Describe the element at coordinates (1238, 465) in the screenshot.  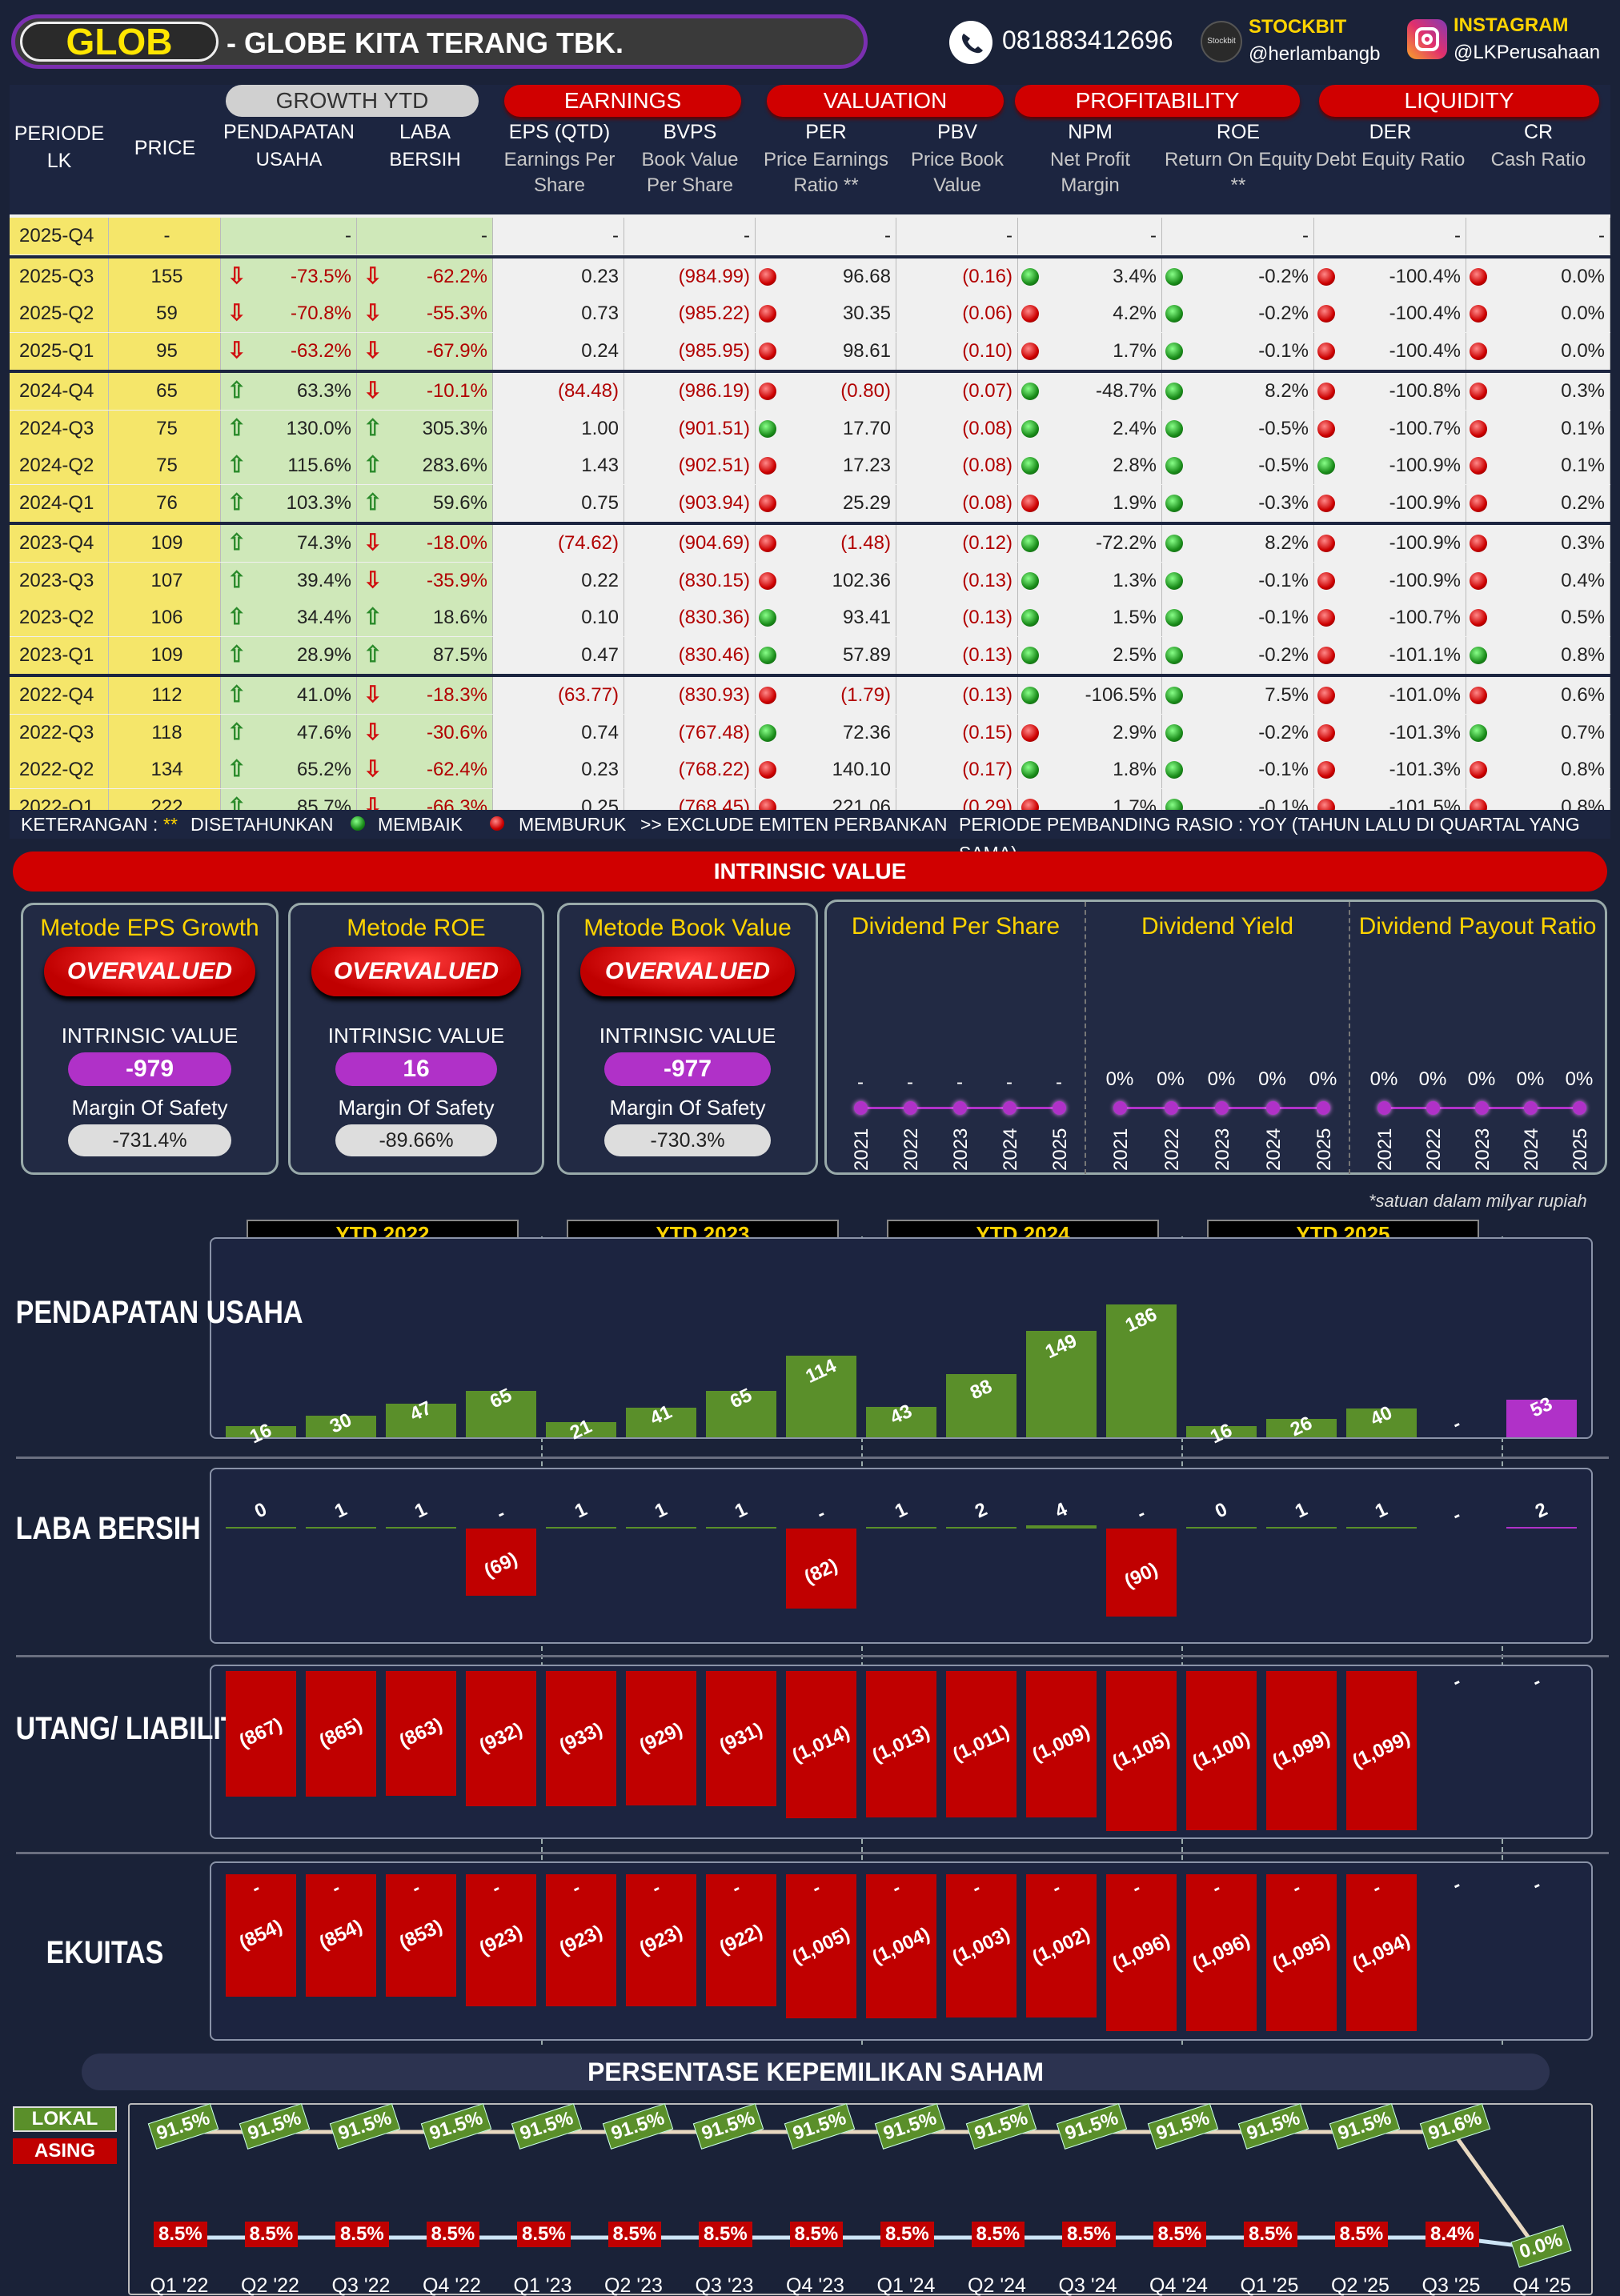
I see `cell-roe: -0.5%` at that location.